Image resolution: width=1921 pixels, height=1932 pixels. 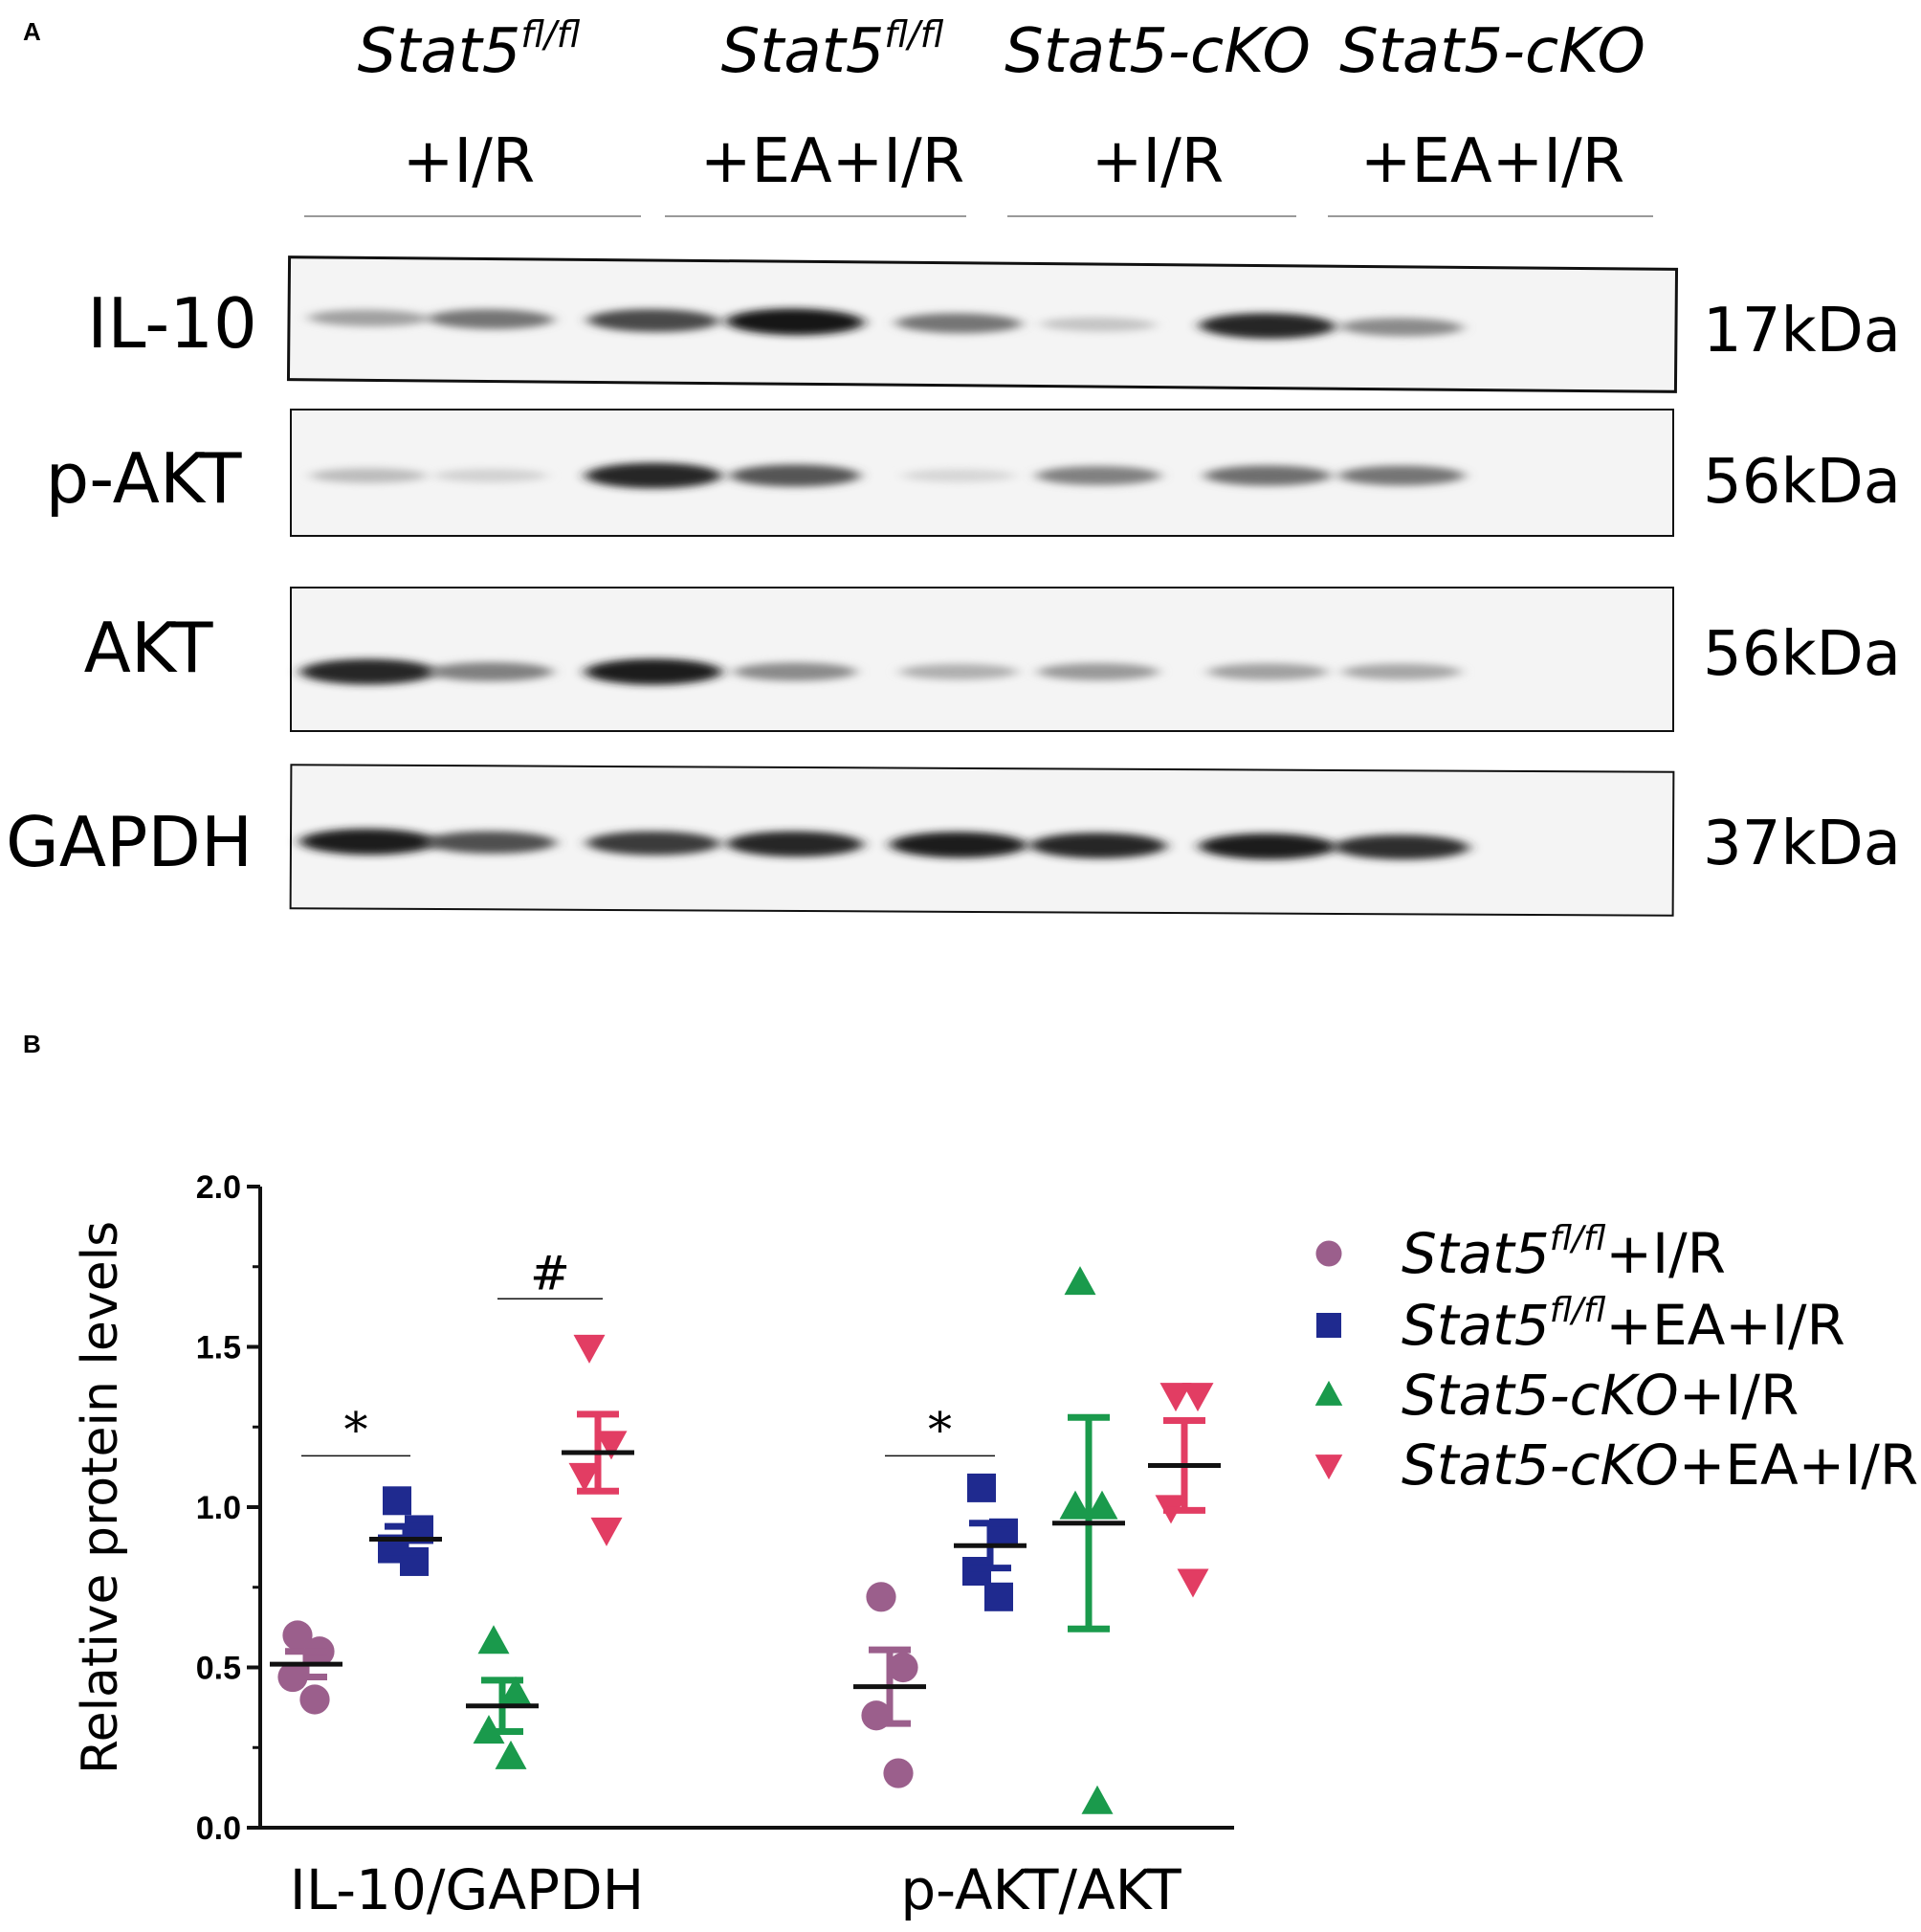 I want to click on x-category-label: IL-10/GAPDH, so click(x=468, y=1889).